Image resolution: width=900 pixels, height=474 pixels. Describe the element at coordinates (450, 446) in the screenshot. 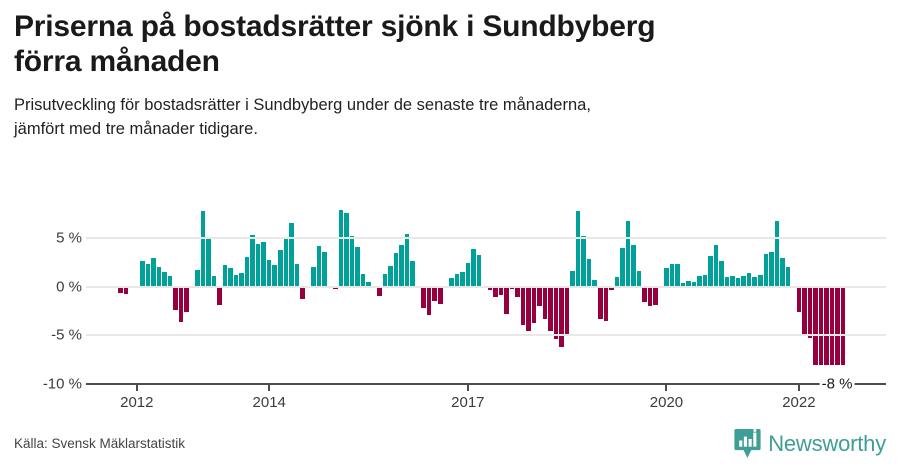

I see `chart-footer: Källa: Svensk Mäklarstatistik Newsworthy` at that location.